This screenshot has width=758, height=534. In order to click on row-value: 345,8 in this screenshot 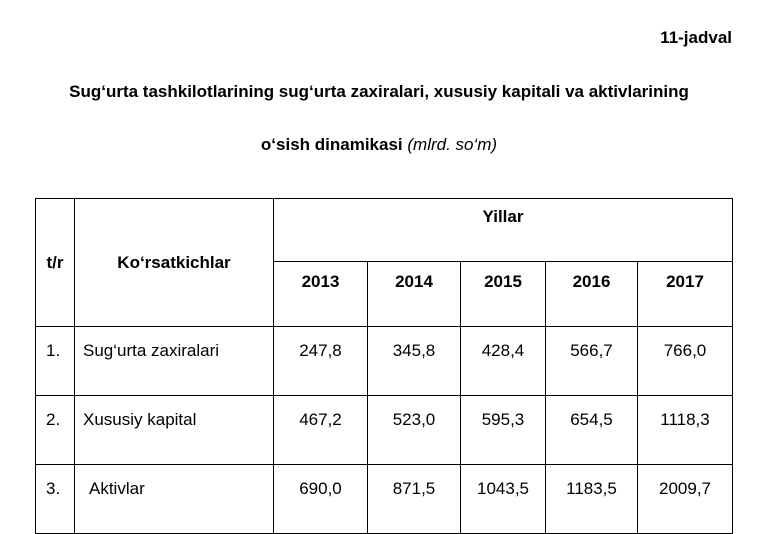, I will do `click(414, 361)`.